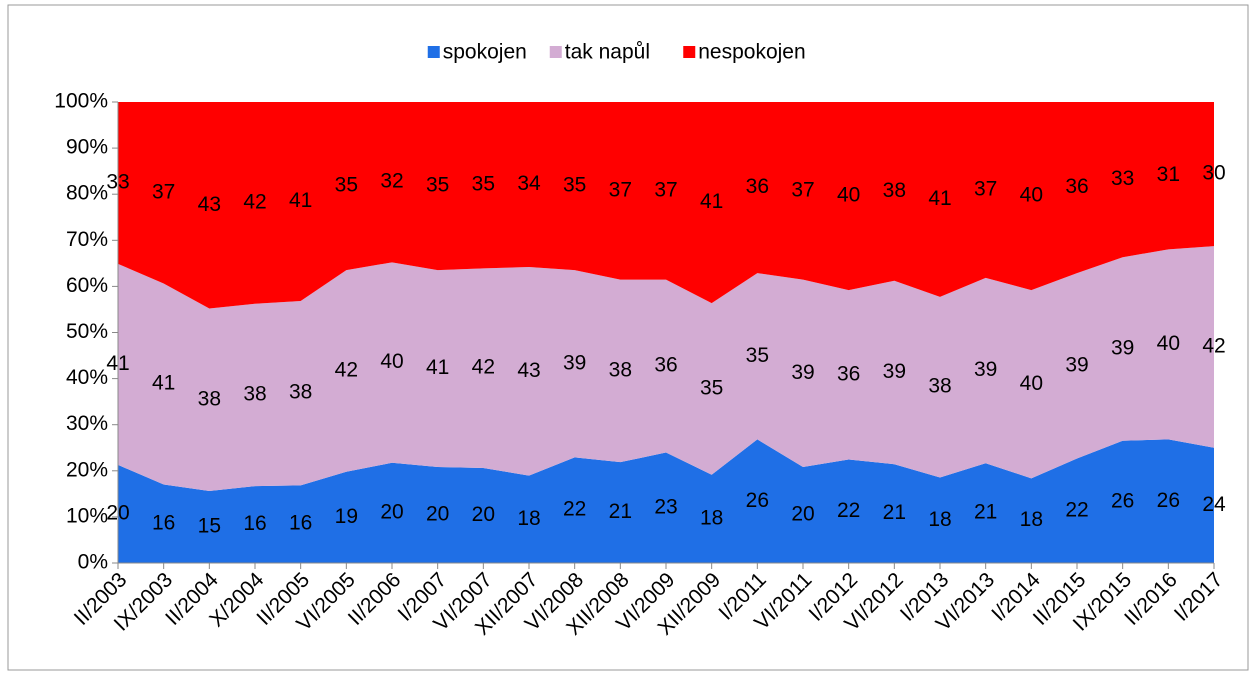 This screenshot has height=677, width=1257. Describe the element at coordinates (346, 516) in the screenshot. I see `data-label: 19` at that location.